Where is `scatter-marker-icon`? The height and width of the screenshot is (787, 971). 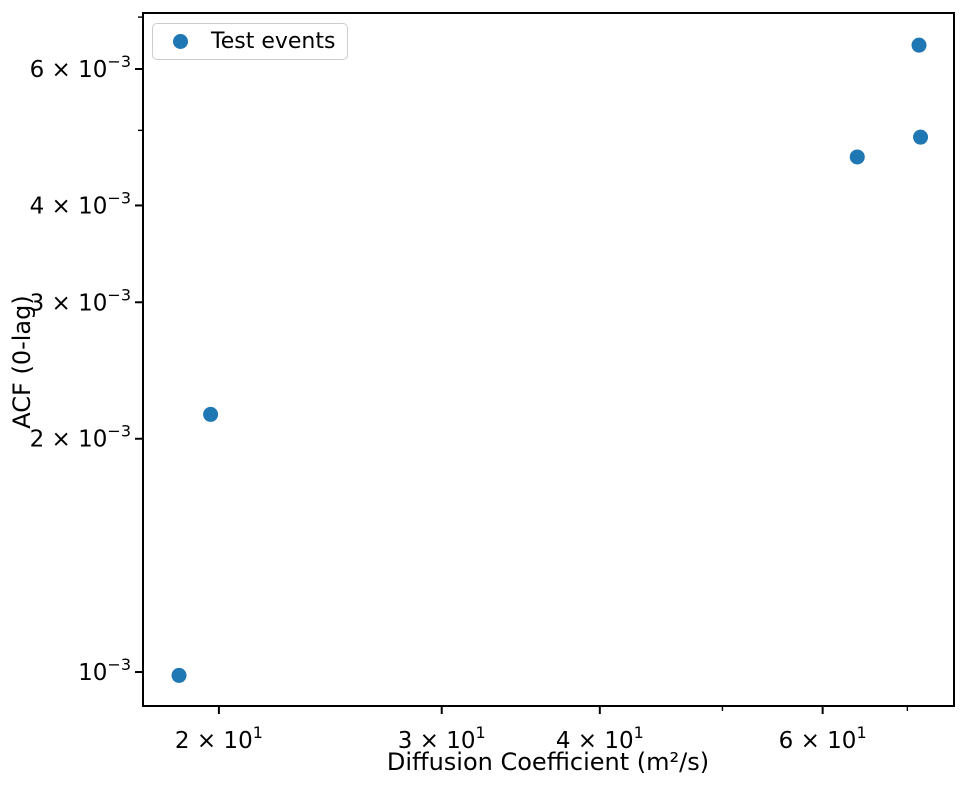 scatter-marker-icon is located at coordinates (180, 41).